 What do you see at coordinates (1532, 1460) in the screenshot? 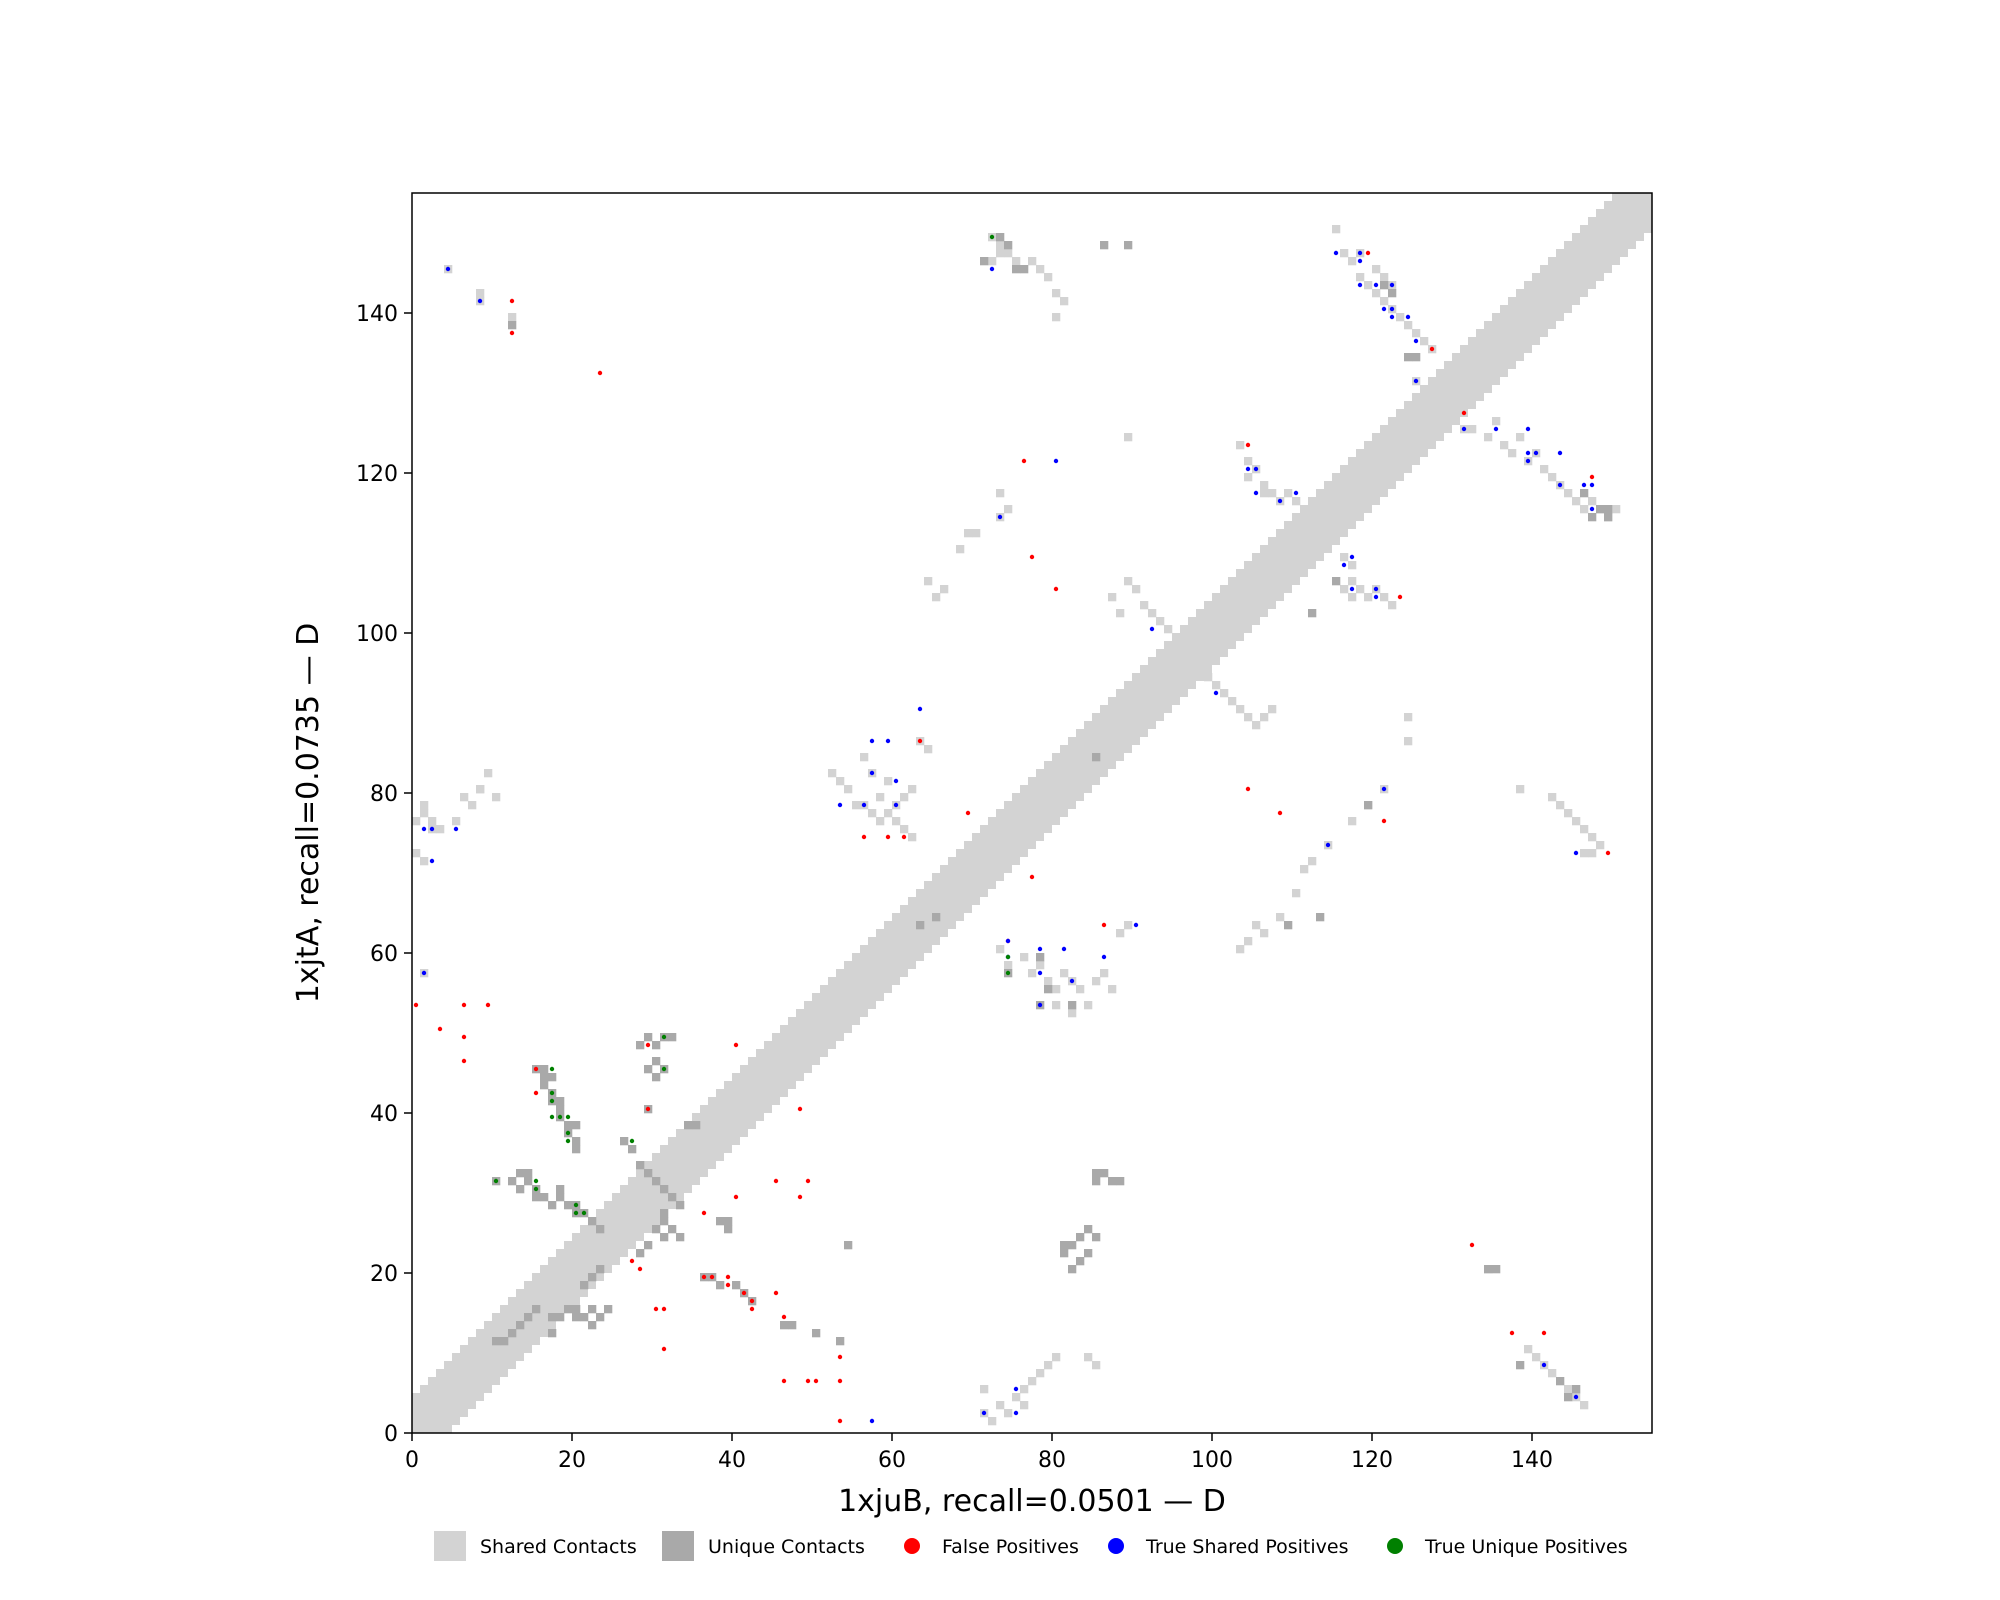
I see `x-tick-label: 140` at bounding box center [1532, 1460].